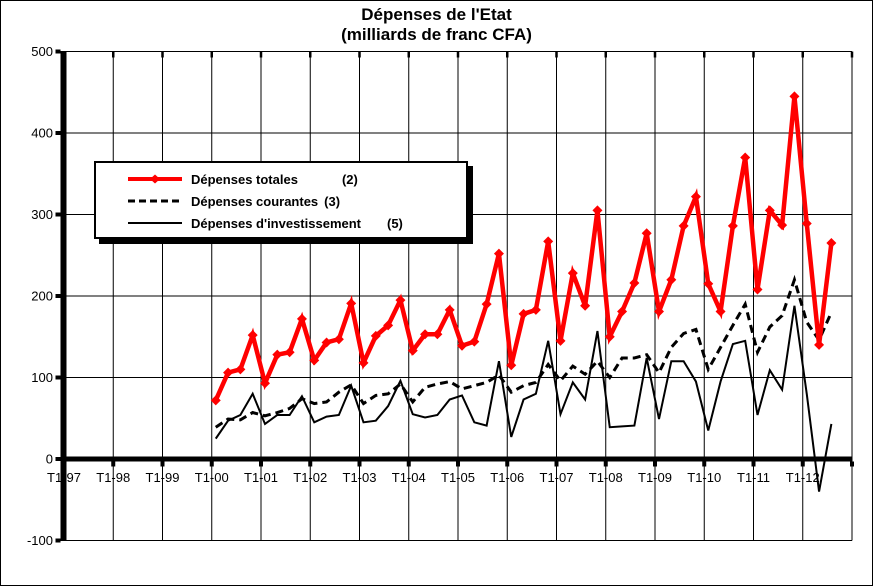  Describe the element at coordinates (753, 477) in the screenshot. I see `svg-text: T1-11` at that location.